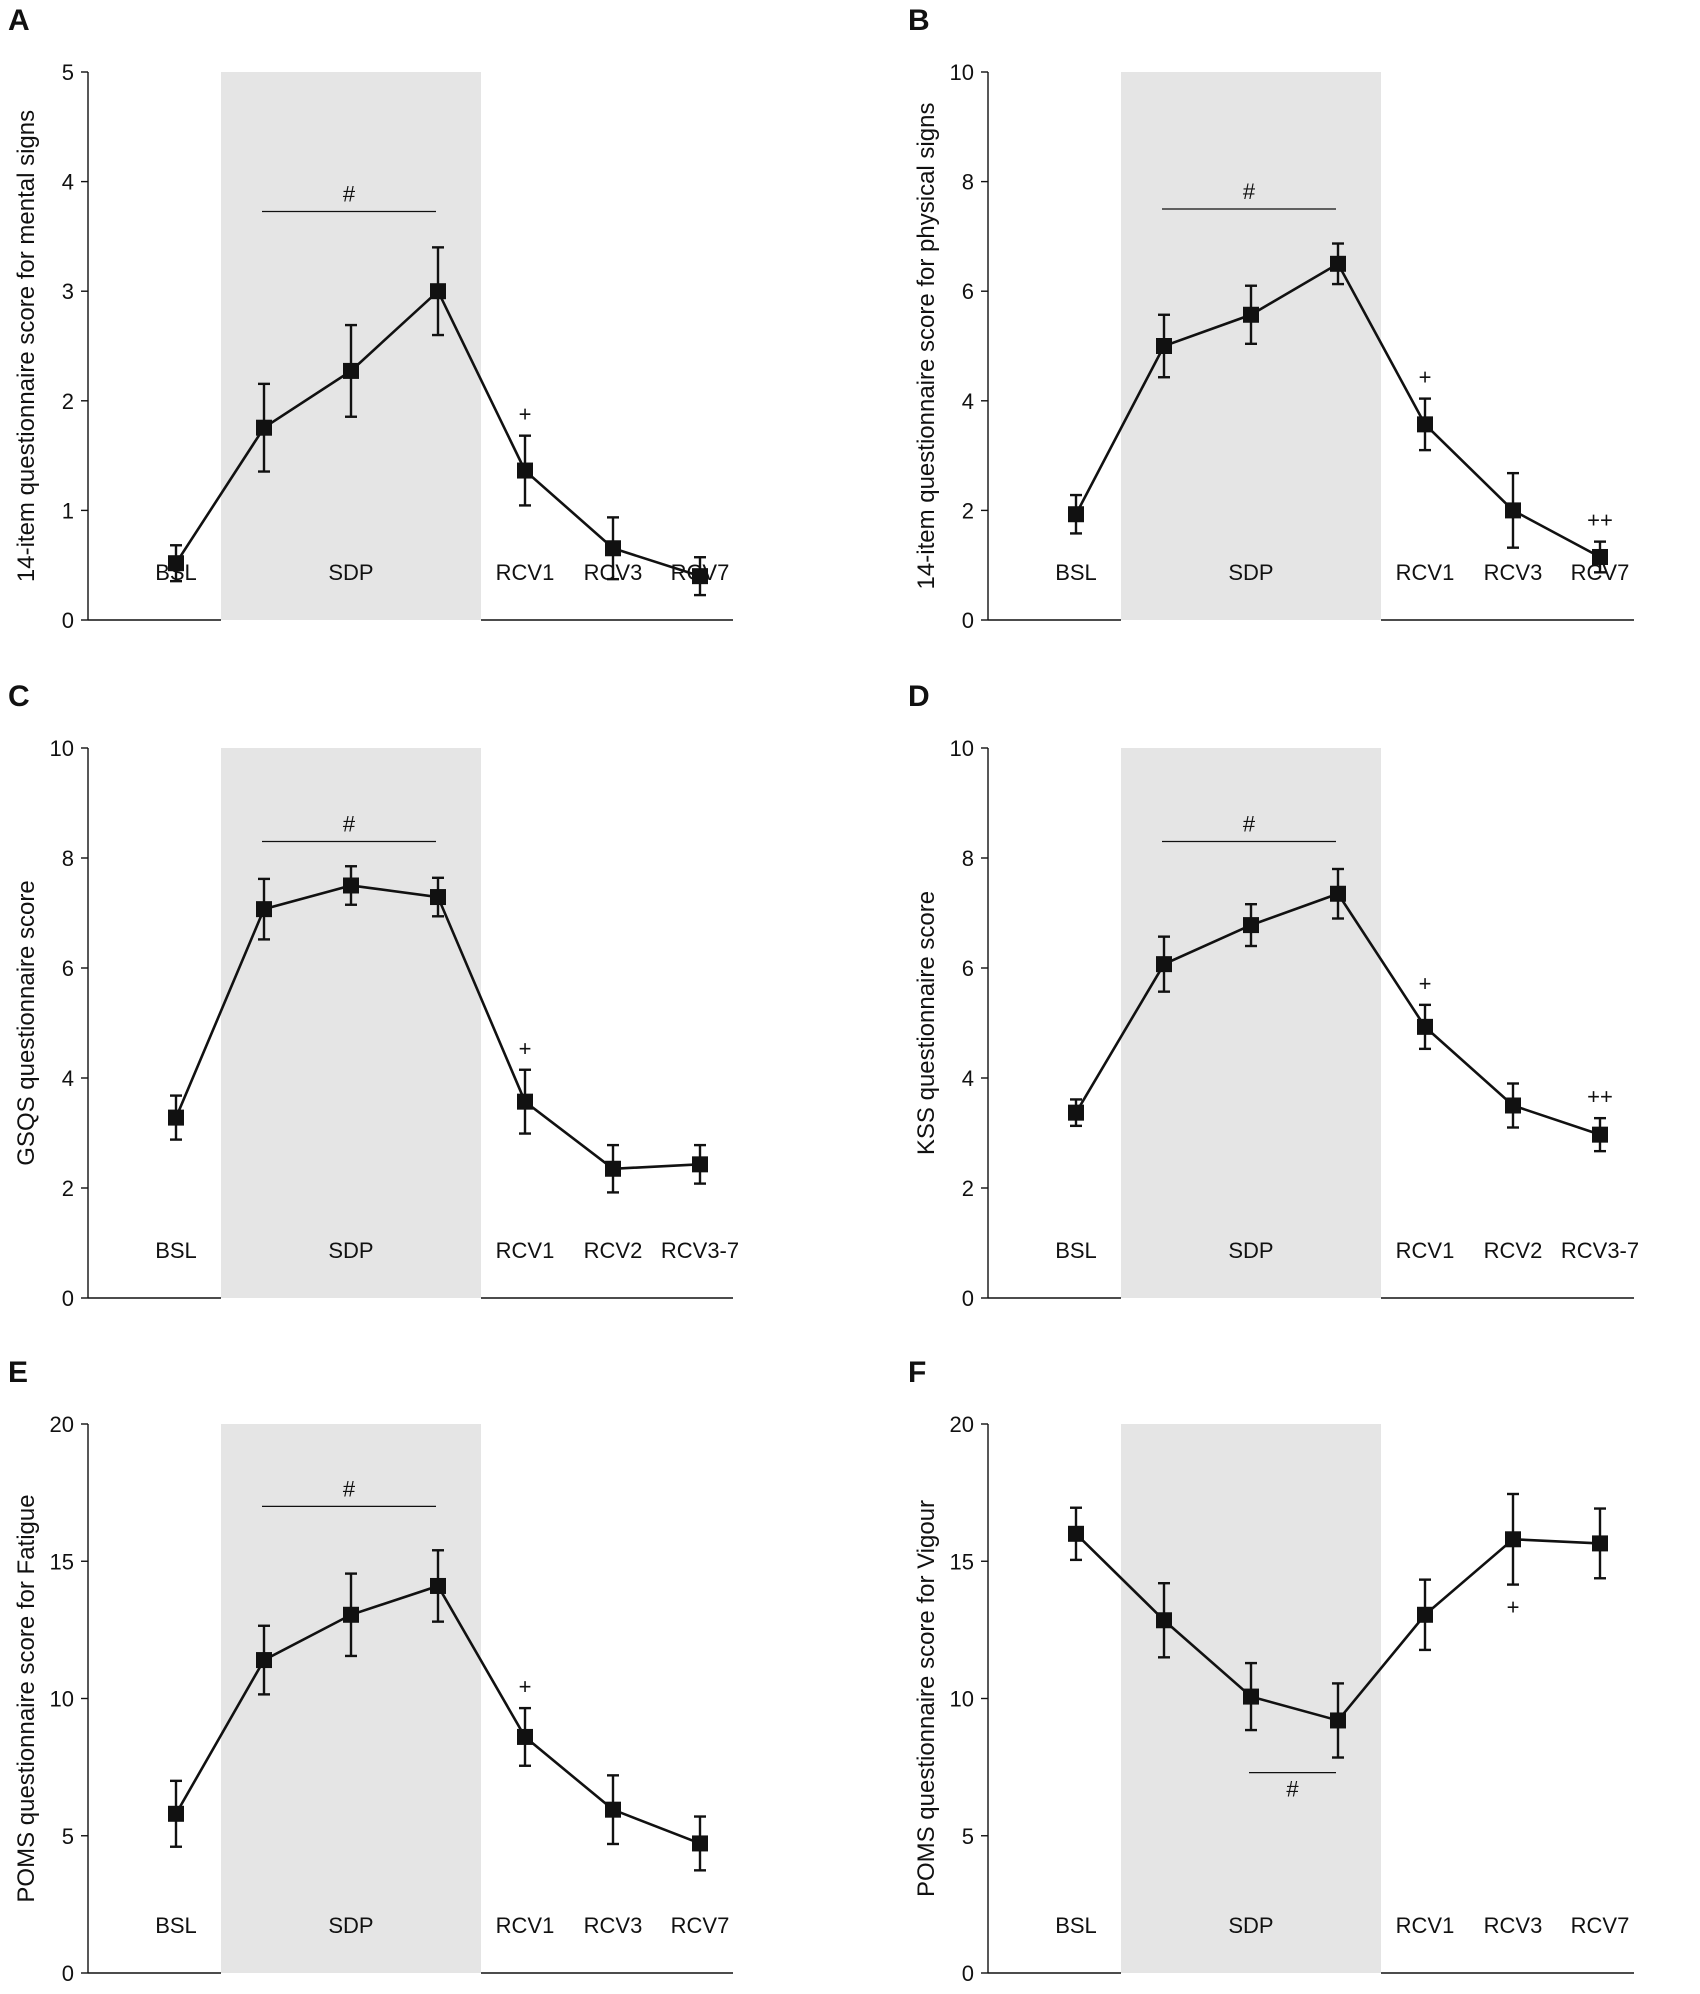  What do you see at coordinates (68, 401) in the screenshot?
I see `panel-a-y-tick-label: 2` at bounding box center [68, 401].